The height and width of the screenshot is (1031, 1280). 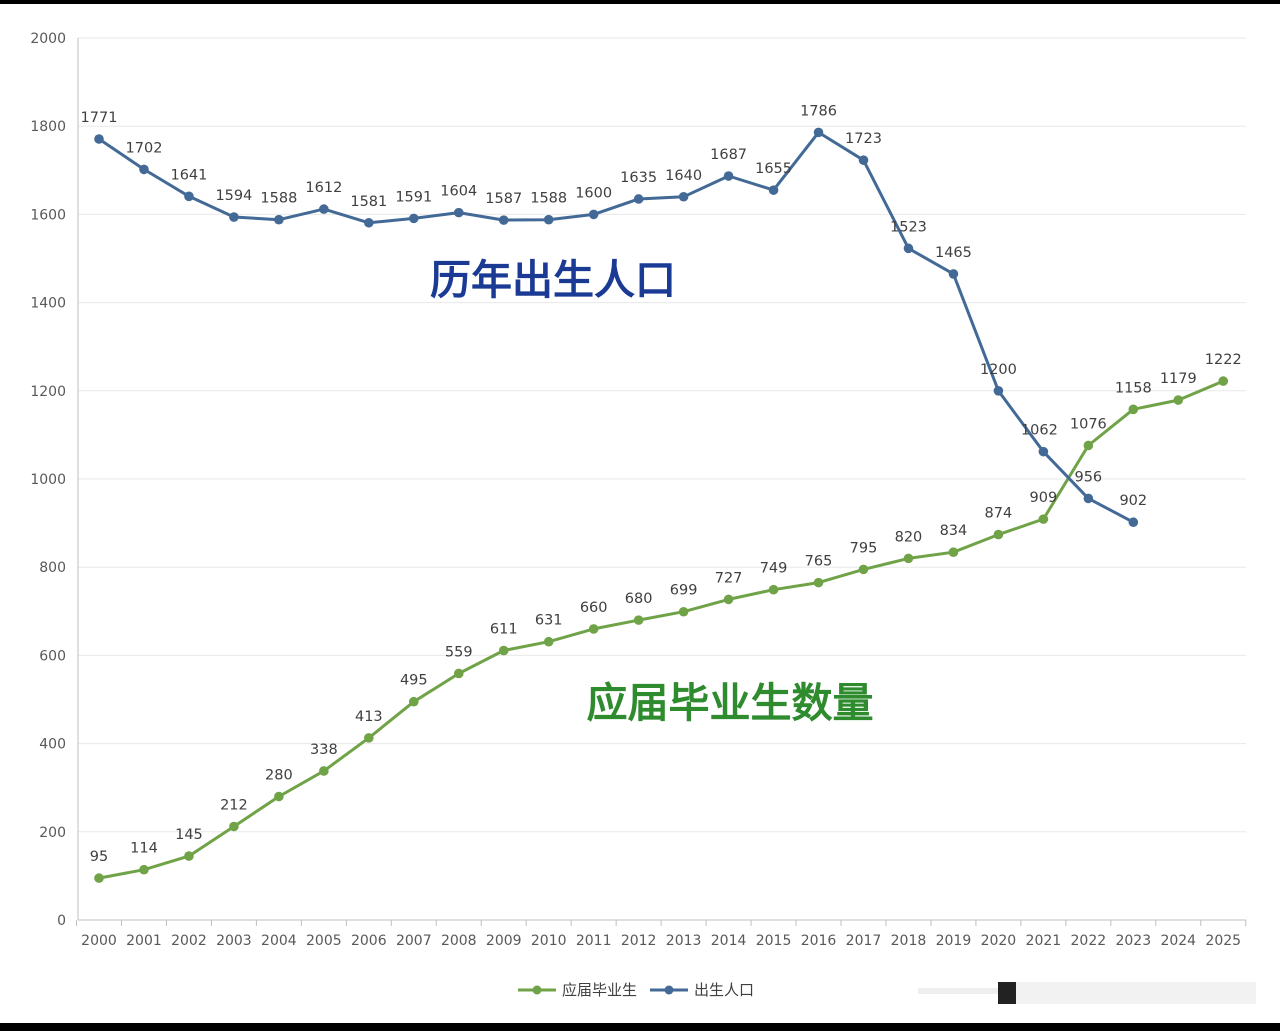 I want to click on data-label: 611, so click(x=504, y=630).